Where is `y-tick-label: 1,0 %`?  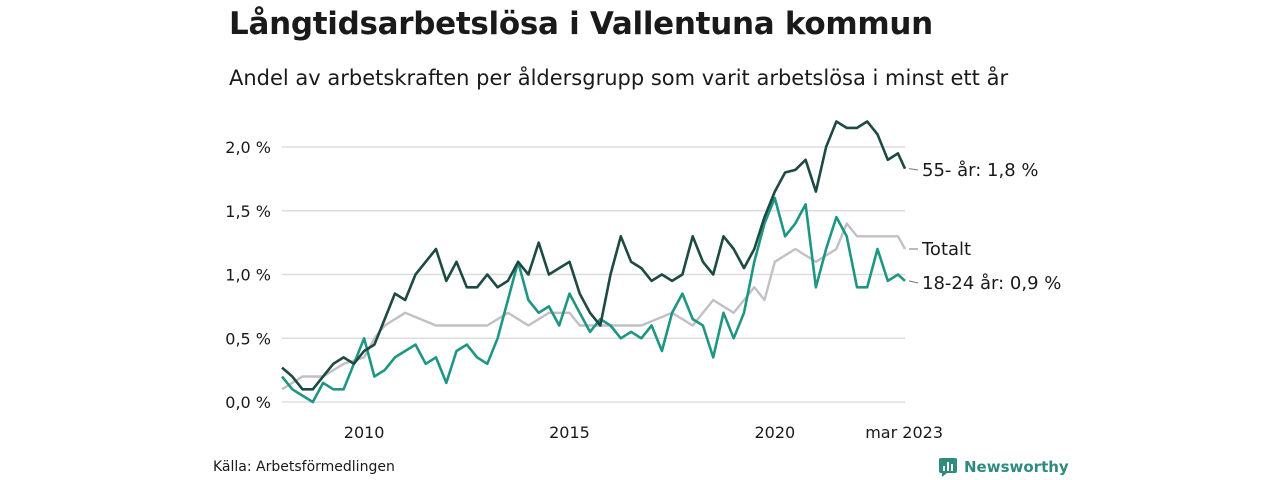
y-tick-label: 1,0 % is located at coordinates (248, 275).